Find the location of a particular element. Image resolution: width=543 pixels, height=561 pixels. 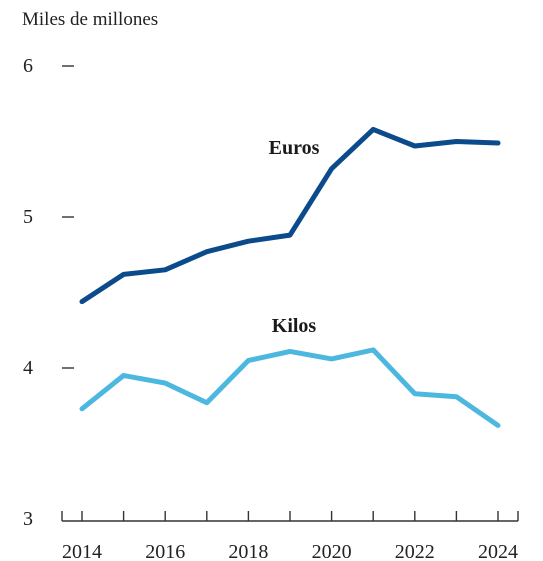

x-axis: 2014 2016 2018 2020 2022 2024 is located at coordinates (290, 536).